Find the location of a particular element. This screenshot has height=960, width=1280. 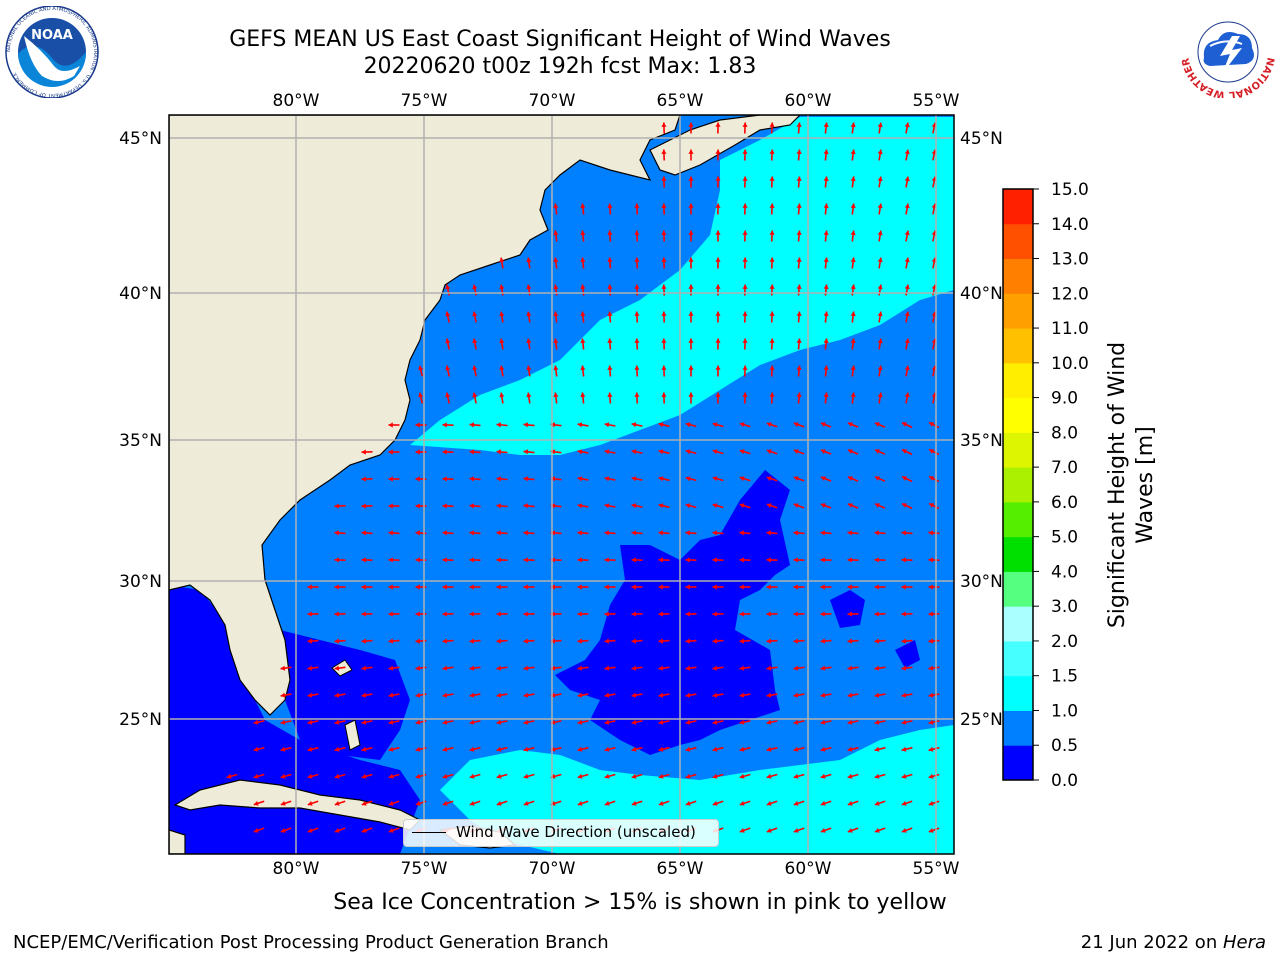

lat-label-right: 40°N is located at coordinates (981, 294).